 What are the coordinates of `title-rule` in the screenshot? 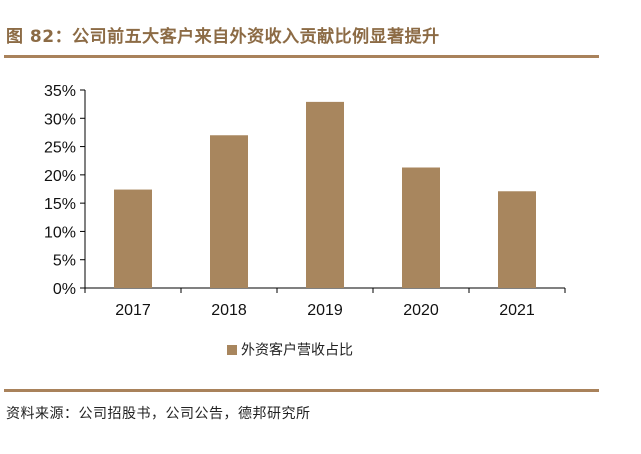 It's located at (301, 56).